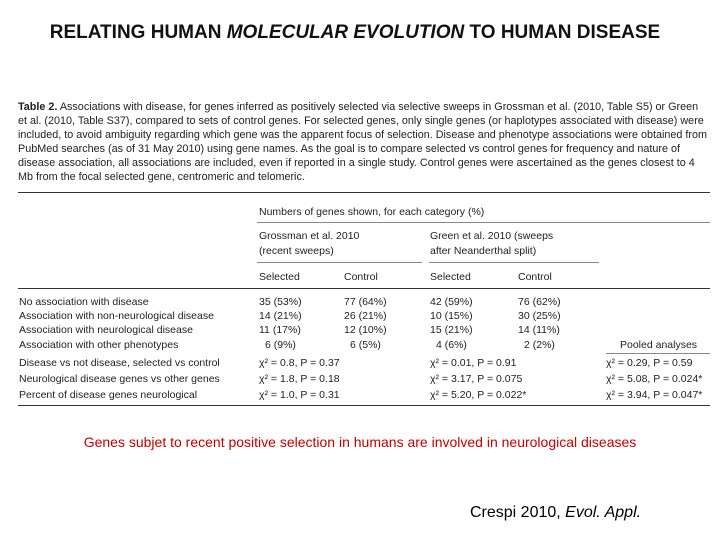 This screenshot has width=720, height=540. Describe the element at coordinates (539, 316) in the screenshot. I see `cell-green-control: 30 (25%)` at that location.